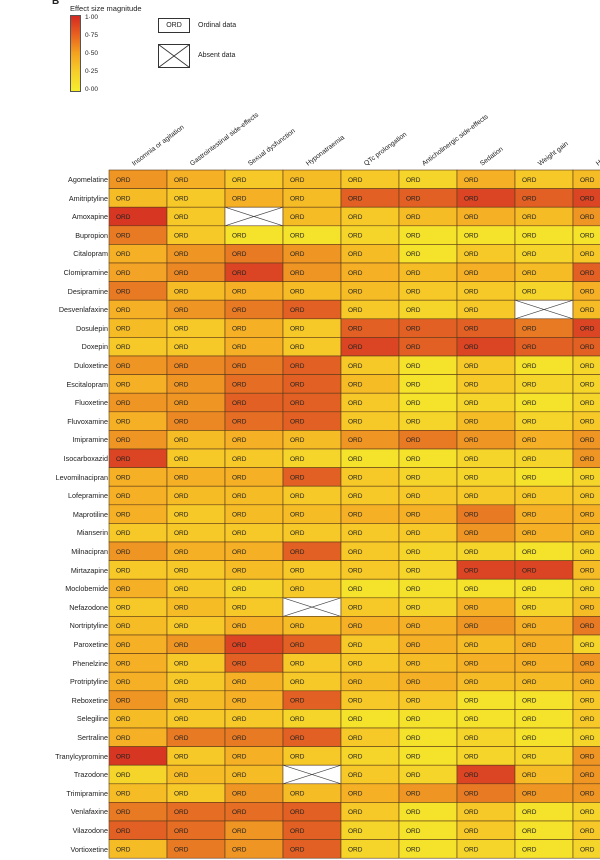  Describe the element at coordinates (106, 8) in the screenshot. I see `legend-title: Effect size magnitude` at that location.